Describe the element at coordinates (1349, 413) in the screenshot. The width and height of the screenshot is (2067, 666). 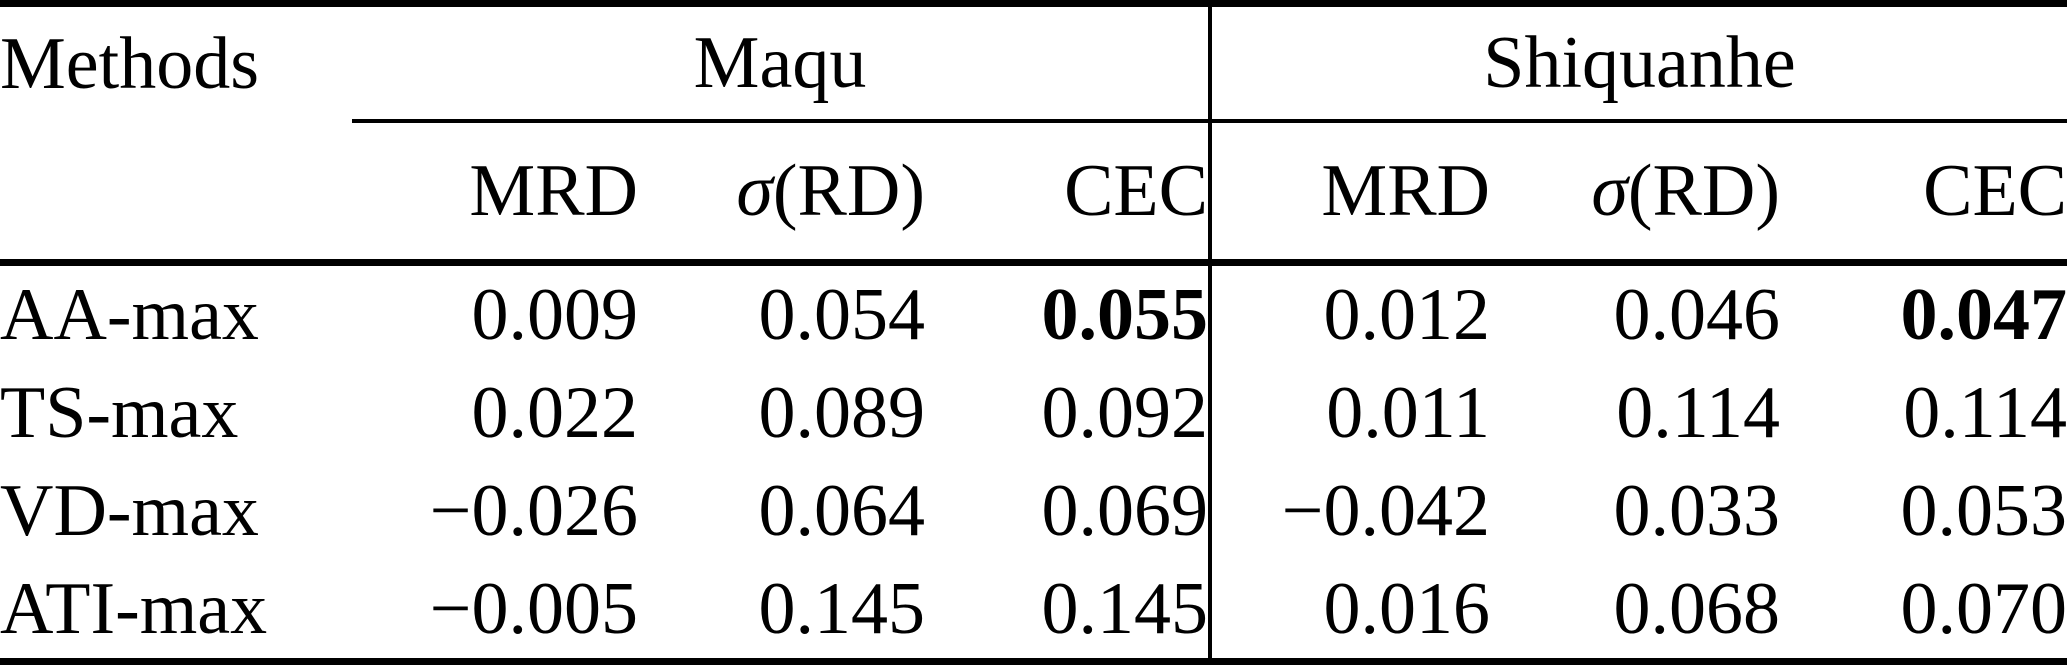
I see `value-cell: 0.011` at that location.